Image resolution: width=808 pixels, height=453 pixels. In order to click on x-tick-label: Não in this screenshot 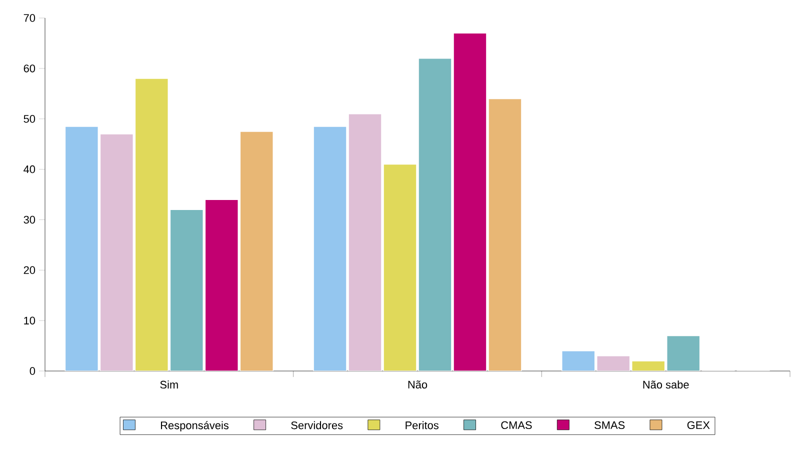, I will do `click(418, 384)`.